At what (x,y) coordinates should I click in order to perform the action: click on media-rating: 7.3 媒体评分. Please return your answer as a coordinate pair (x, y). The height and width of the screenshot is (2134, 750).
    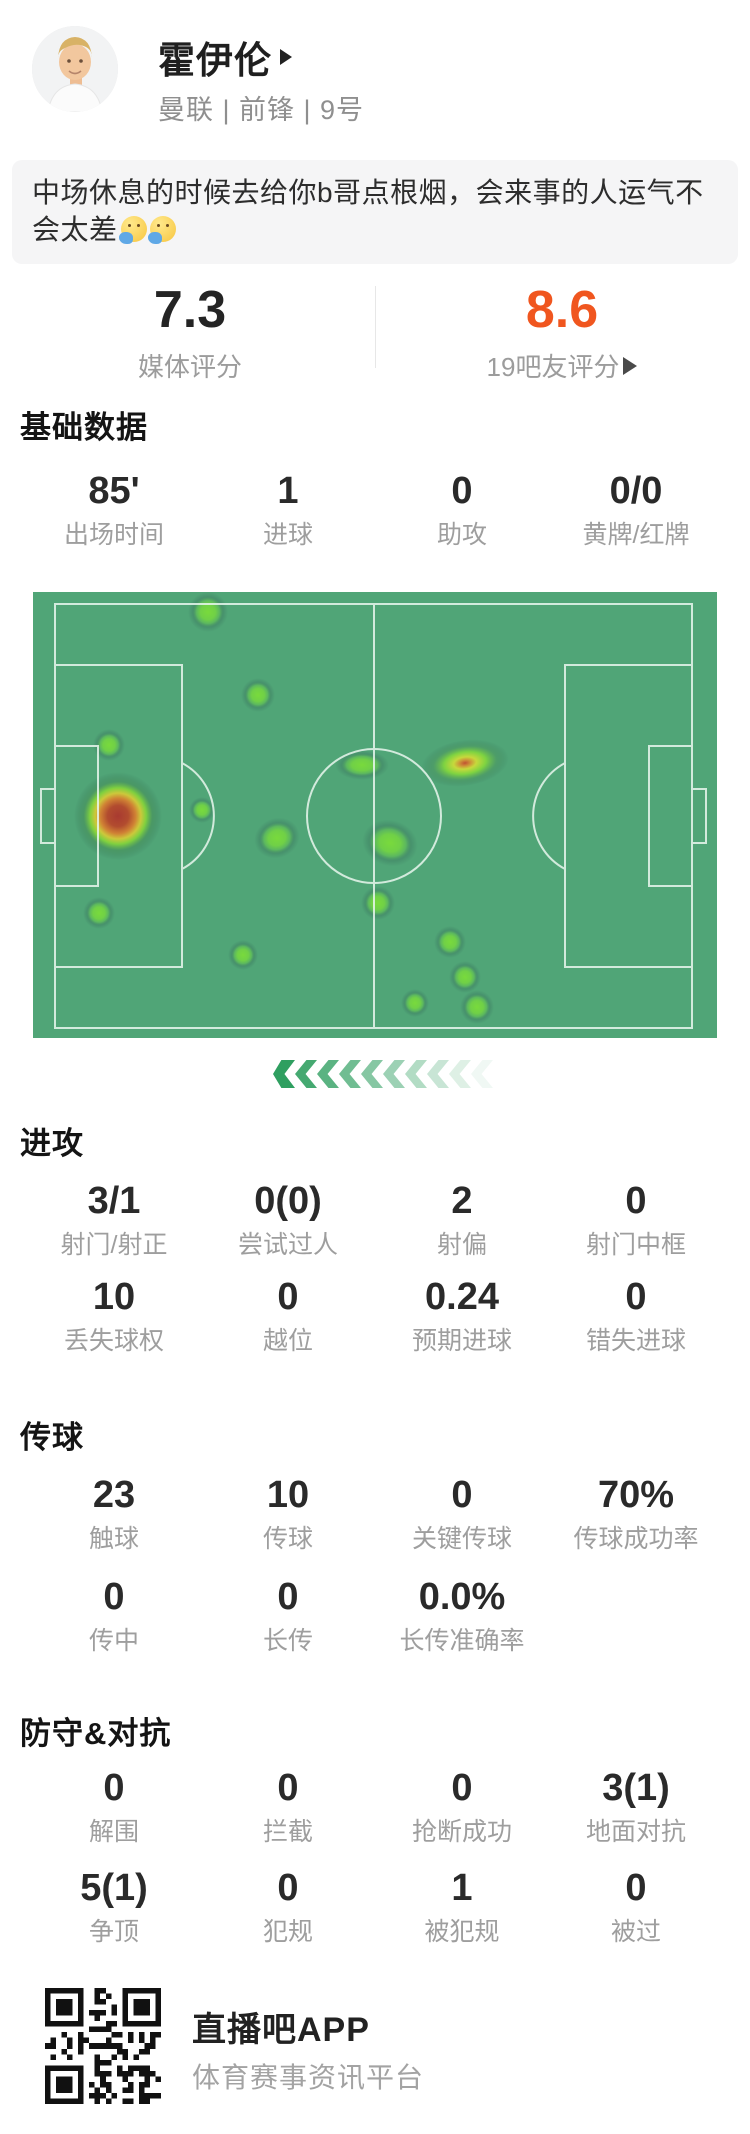
    Looking at the image, I should click on (190, 333).